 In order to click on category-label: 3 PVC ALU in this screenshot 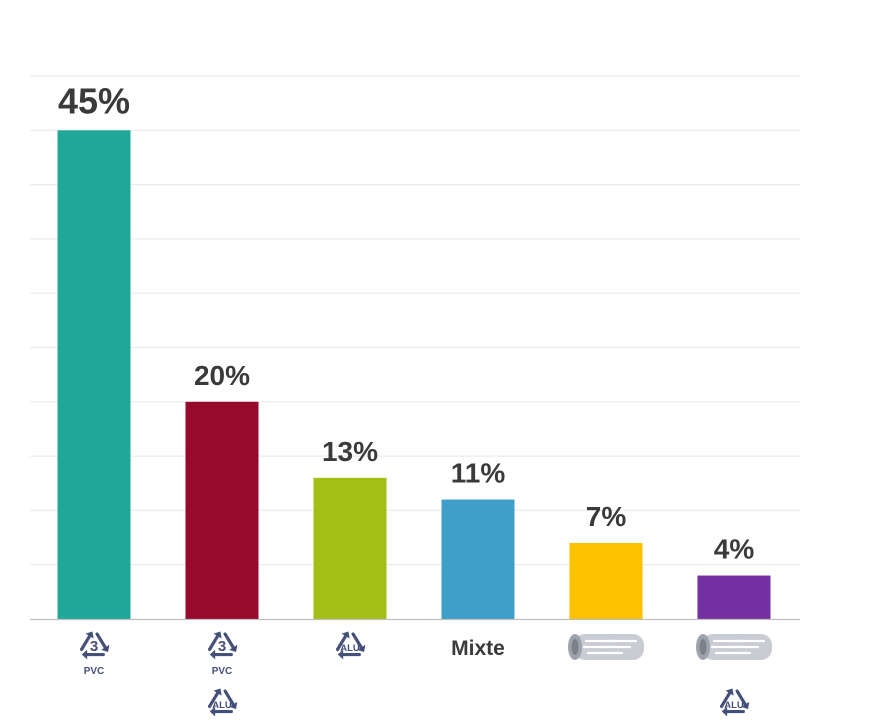, I will do `click(222, 674)`.